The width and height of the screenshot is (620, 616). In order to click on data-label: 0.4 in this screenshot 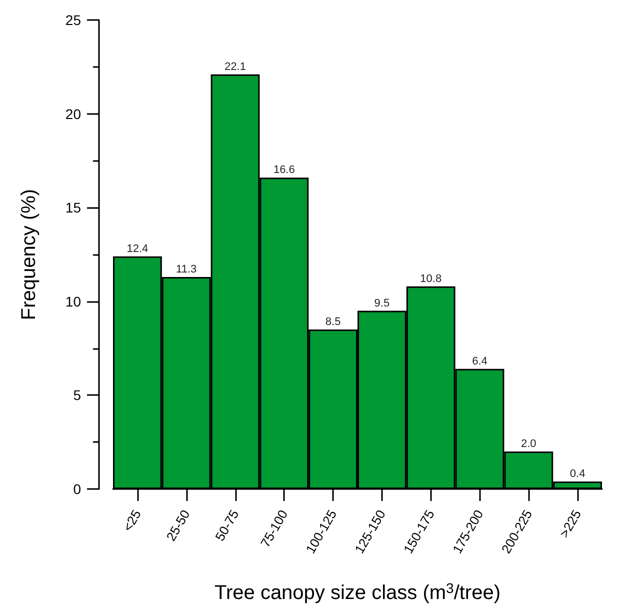, I will do `click(578, 474)`.